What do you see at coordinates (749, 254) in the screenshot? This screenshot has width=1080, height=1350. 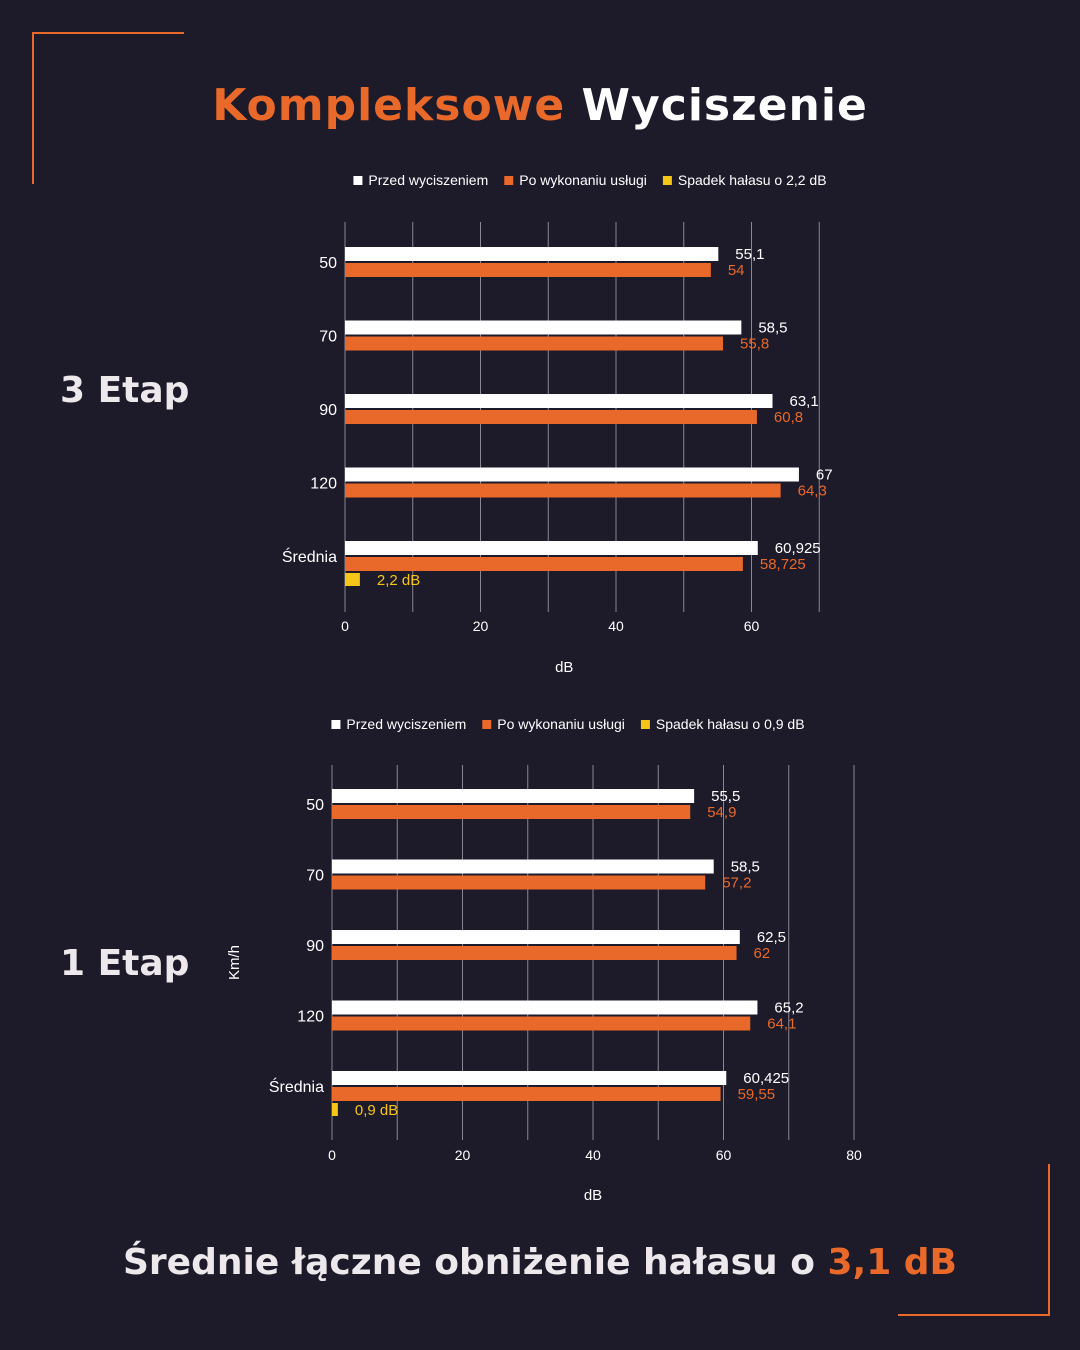 I see `data-label-series-1: 55,1` at bounding box center [749, 254].